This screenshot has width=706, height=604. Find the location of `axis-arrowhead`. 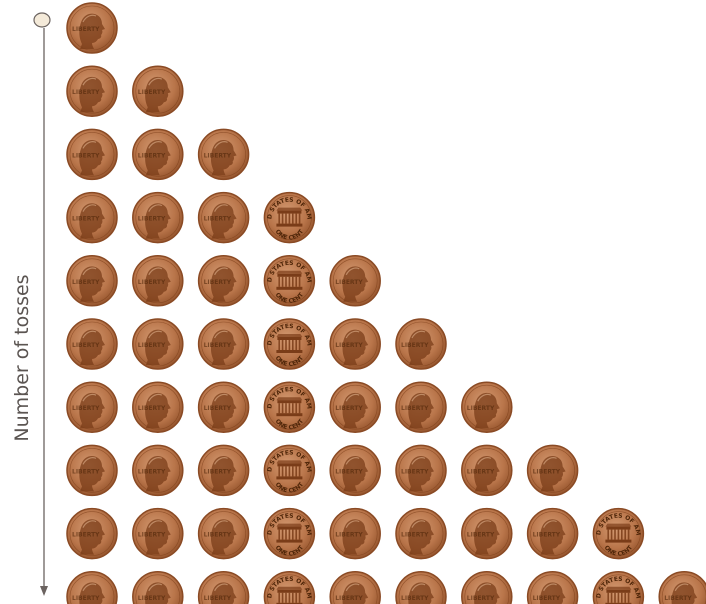

axis-arrowhead is located at coordinates (44, 591).